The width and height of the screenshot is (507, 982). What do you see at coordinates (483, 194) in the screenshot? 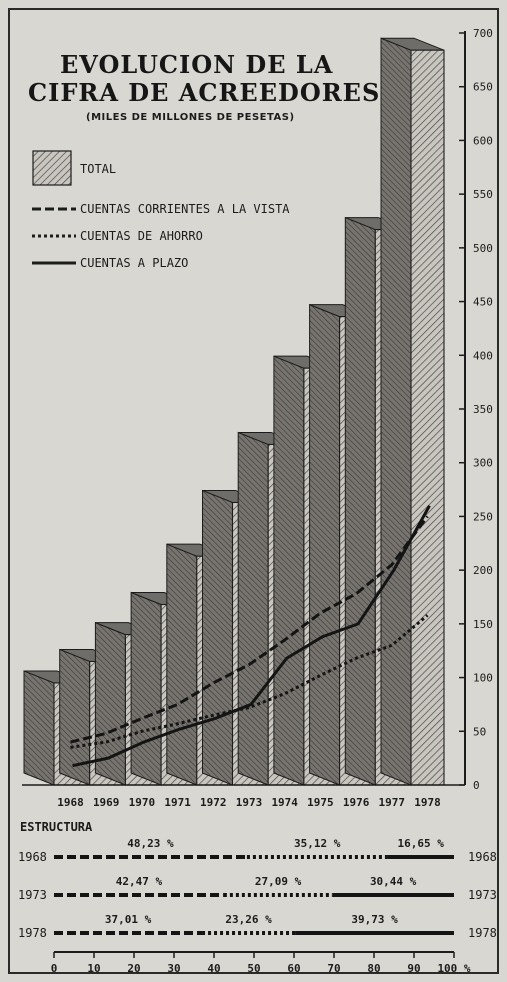
I see `y-tick-label-550: 550` at bounding box center [483, 194].